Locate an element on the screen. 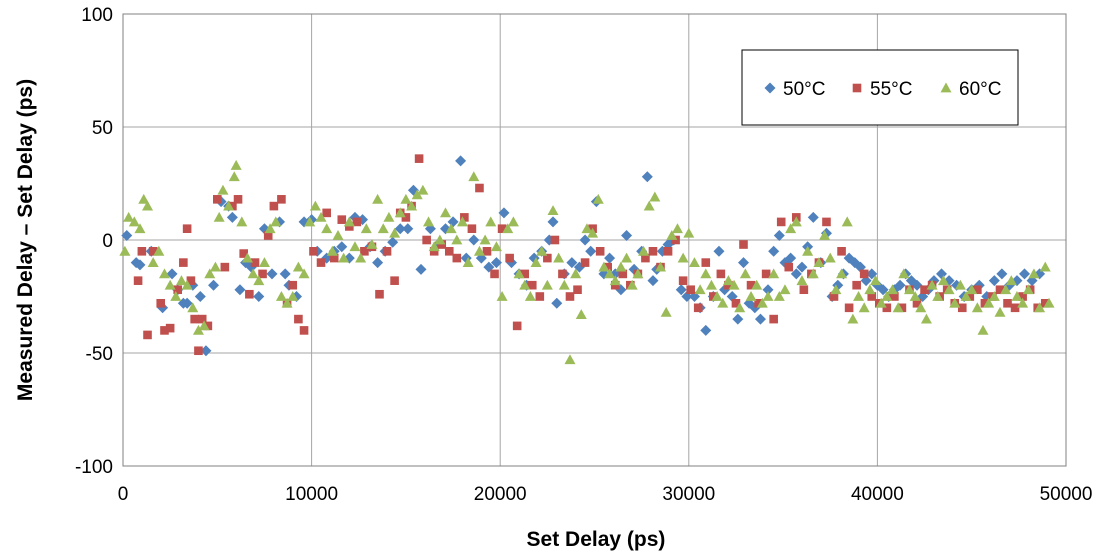  legend-box is located at coordinates (880, 87).